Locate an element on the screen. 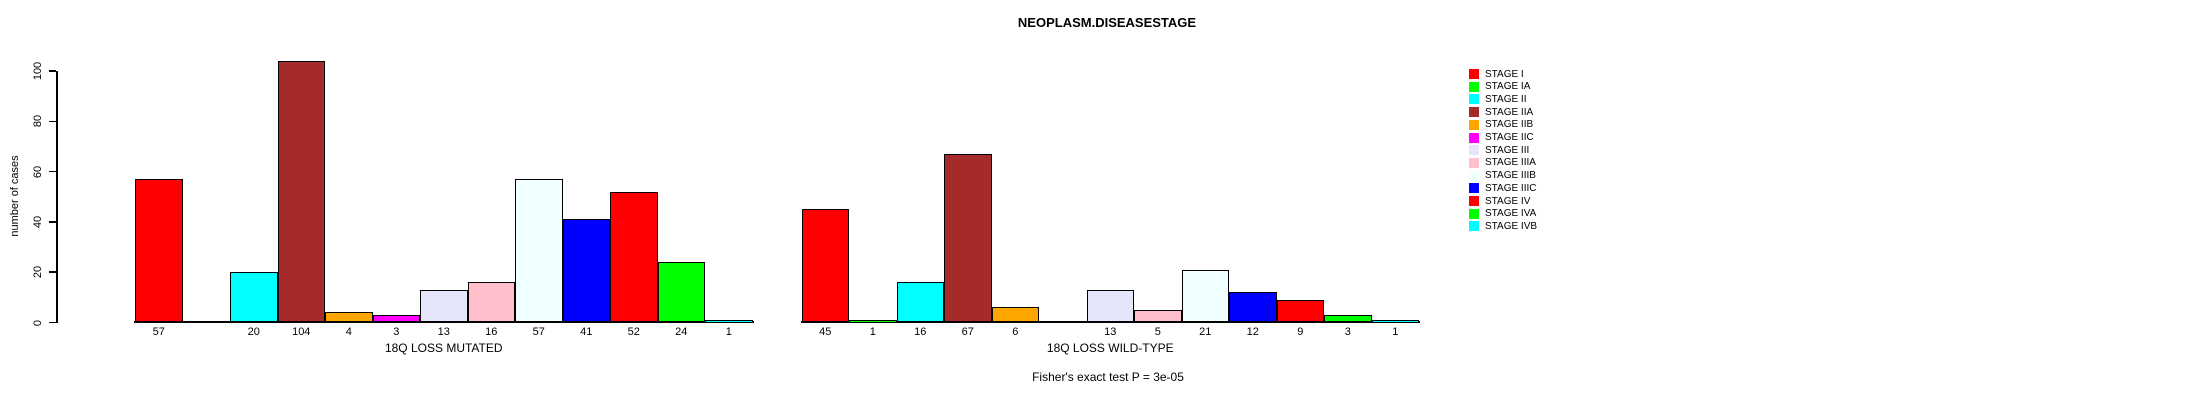 The width and height of the screenshot is (2190, 400). bar-stage-iv-18q-loss-mutated is located at coordinates (634, 257).